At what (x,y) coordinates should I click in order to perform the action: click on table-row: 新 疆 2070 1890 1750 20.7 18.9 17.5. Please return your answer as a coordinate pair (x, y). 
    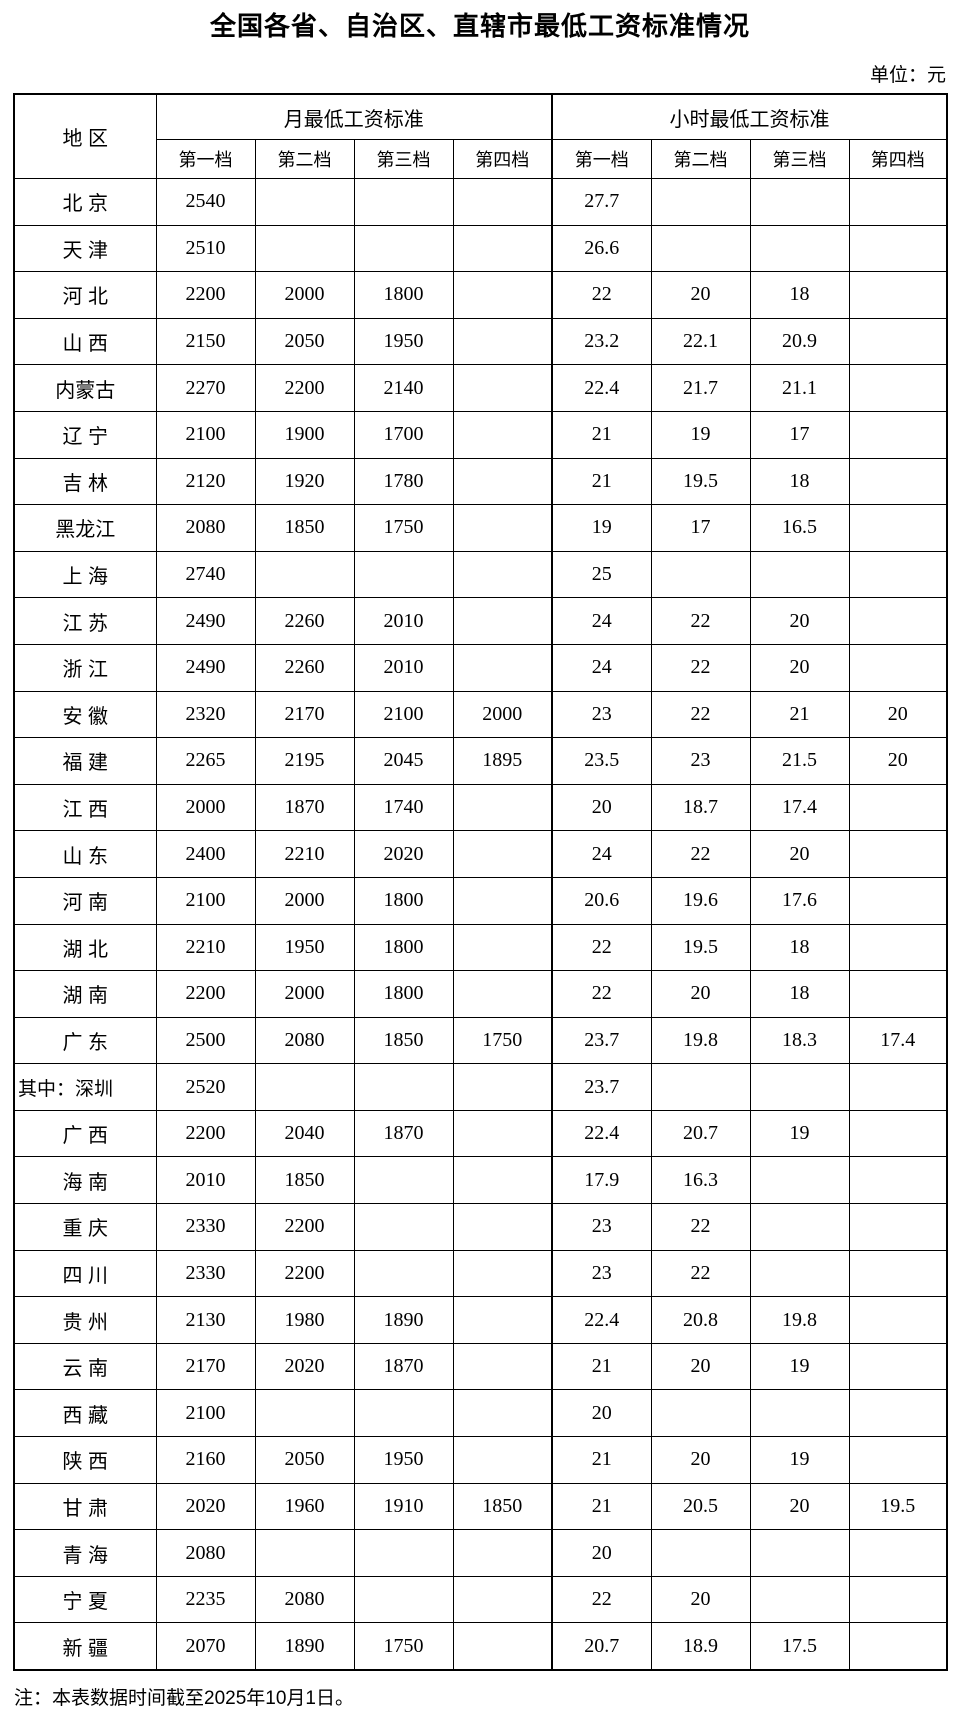
    Looking at the image, I should click on (480, 1646).